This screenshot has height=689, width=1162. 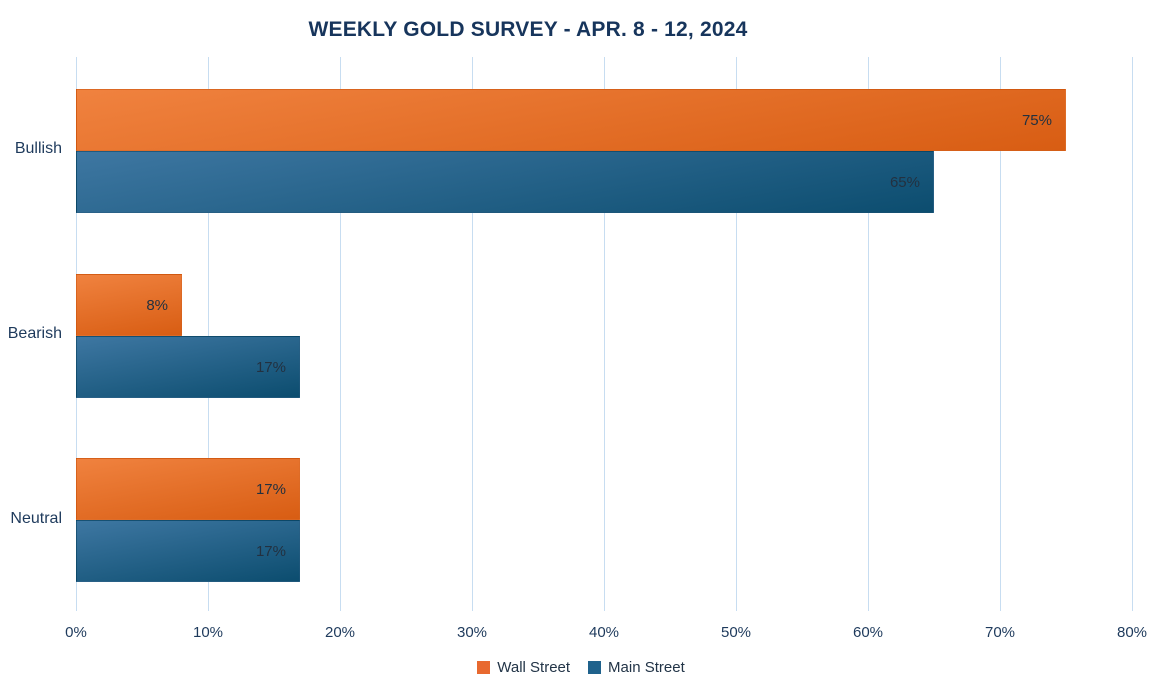 I want to click on legend-label: Wall Street, so click(x=534, y=667).